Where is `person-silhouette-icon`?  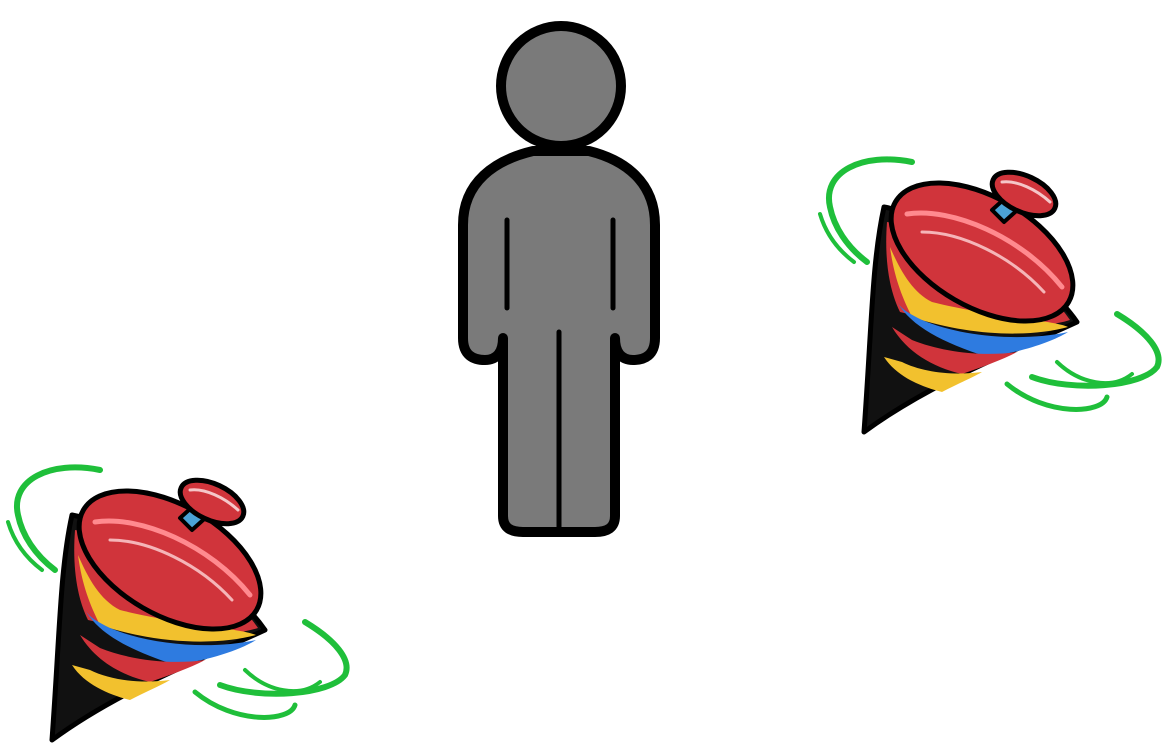 person-silhouette-icon is located at coordinates (560, 281).